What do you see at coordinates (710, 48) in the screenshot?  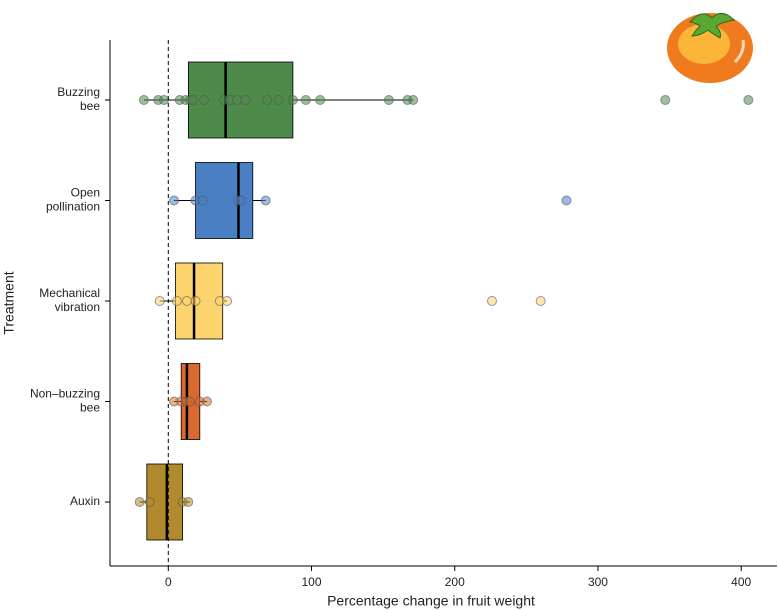 I see `tomato-icon` at bounding box center [710, 48].